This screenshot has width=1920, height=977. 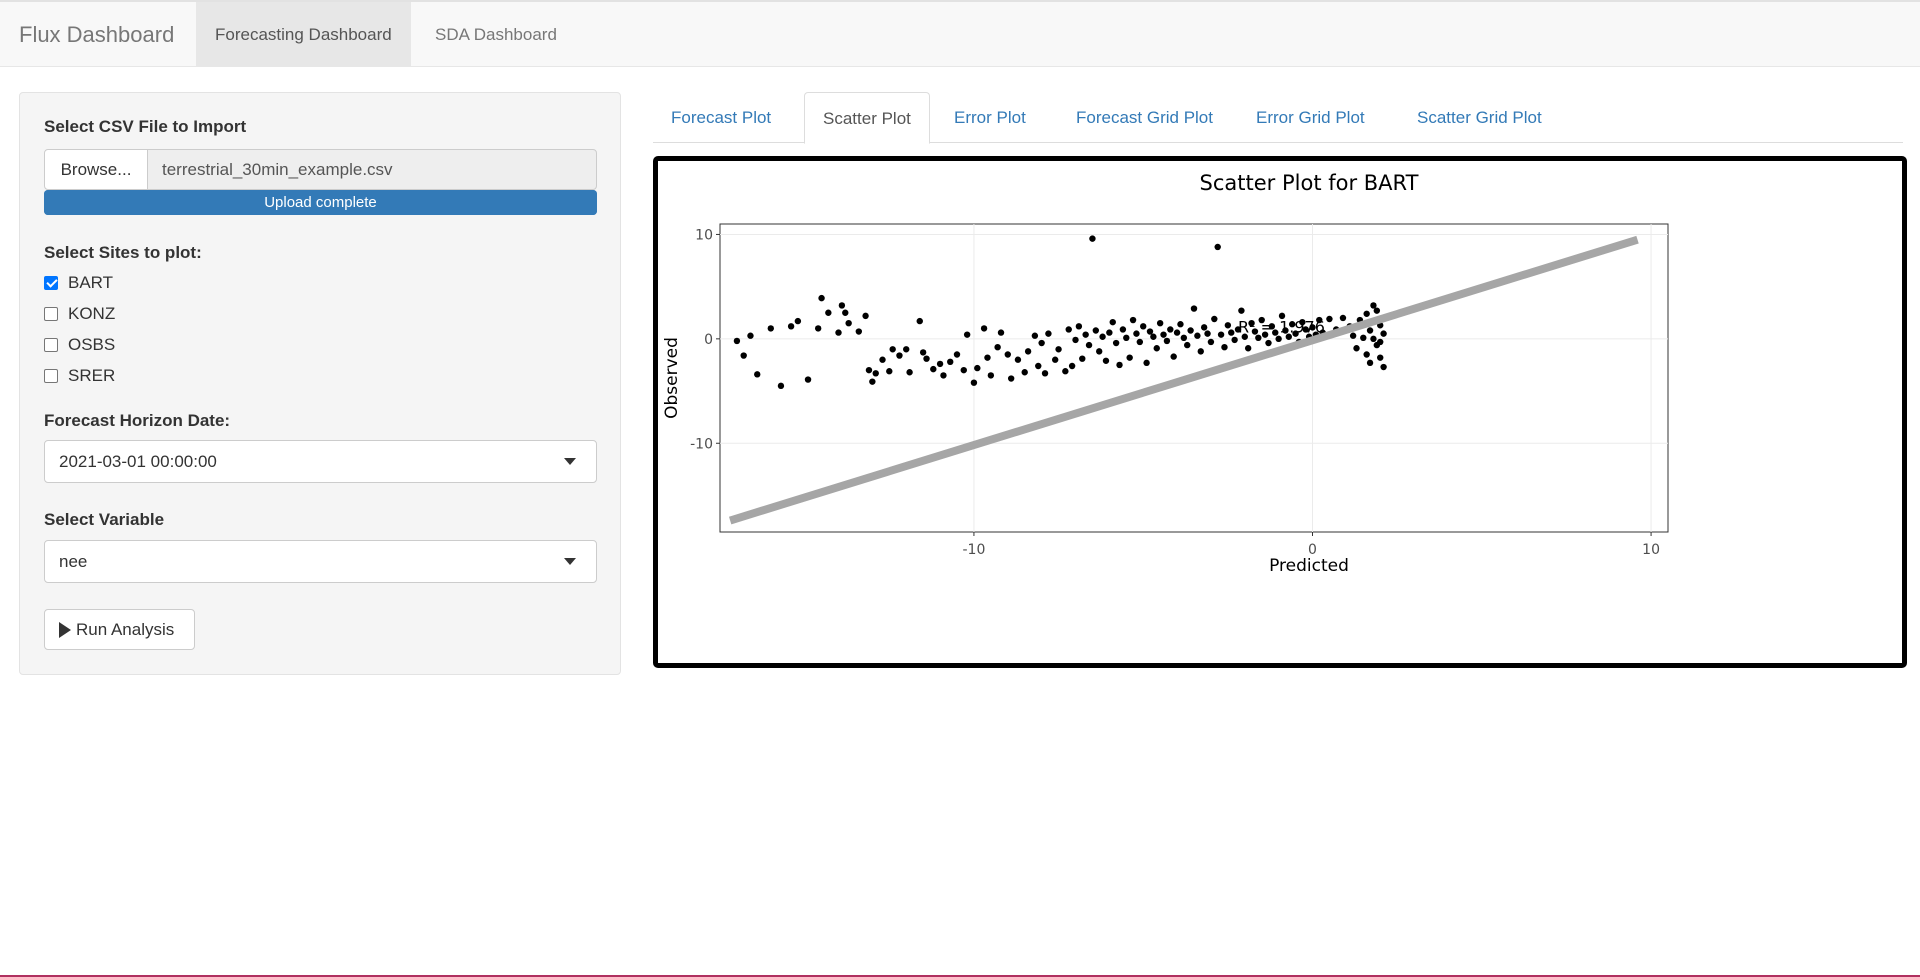 What do you see at coordinates (1479, 117) in the screenshot?
I see `tab-scatter-grid-plot: Scatter Grid Plot` at bounding box center [1479, 117].